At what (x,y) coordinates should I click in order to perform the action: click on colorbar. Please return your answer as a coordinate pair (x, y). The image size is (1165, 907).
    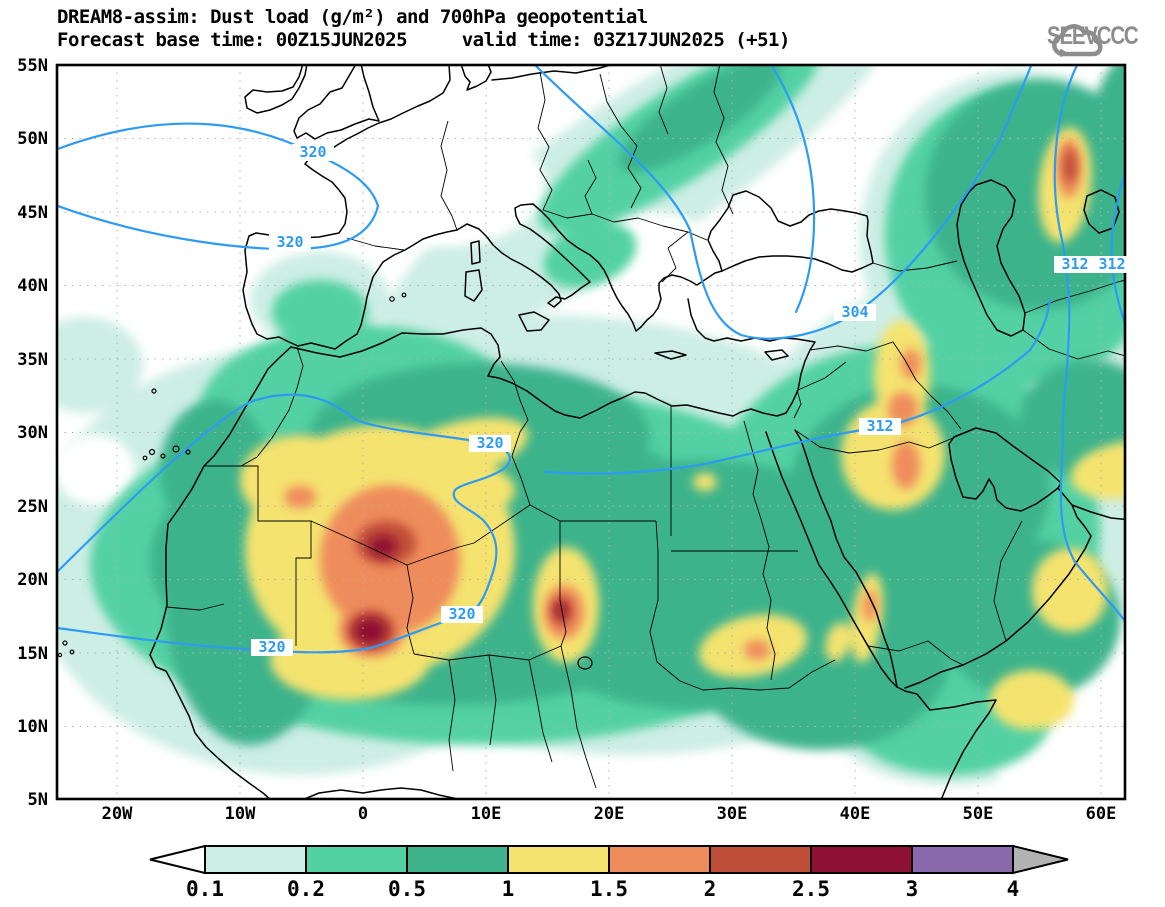
    Looking at the image, I should click on (609, 859).